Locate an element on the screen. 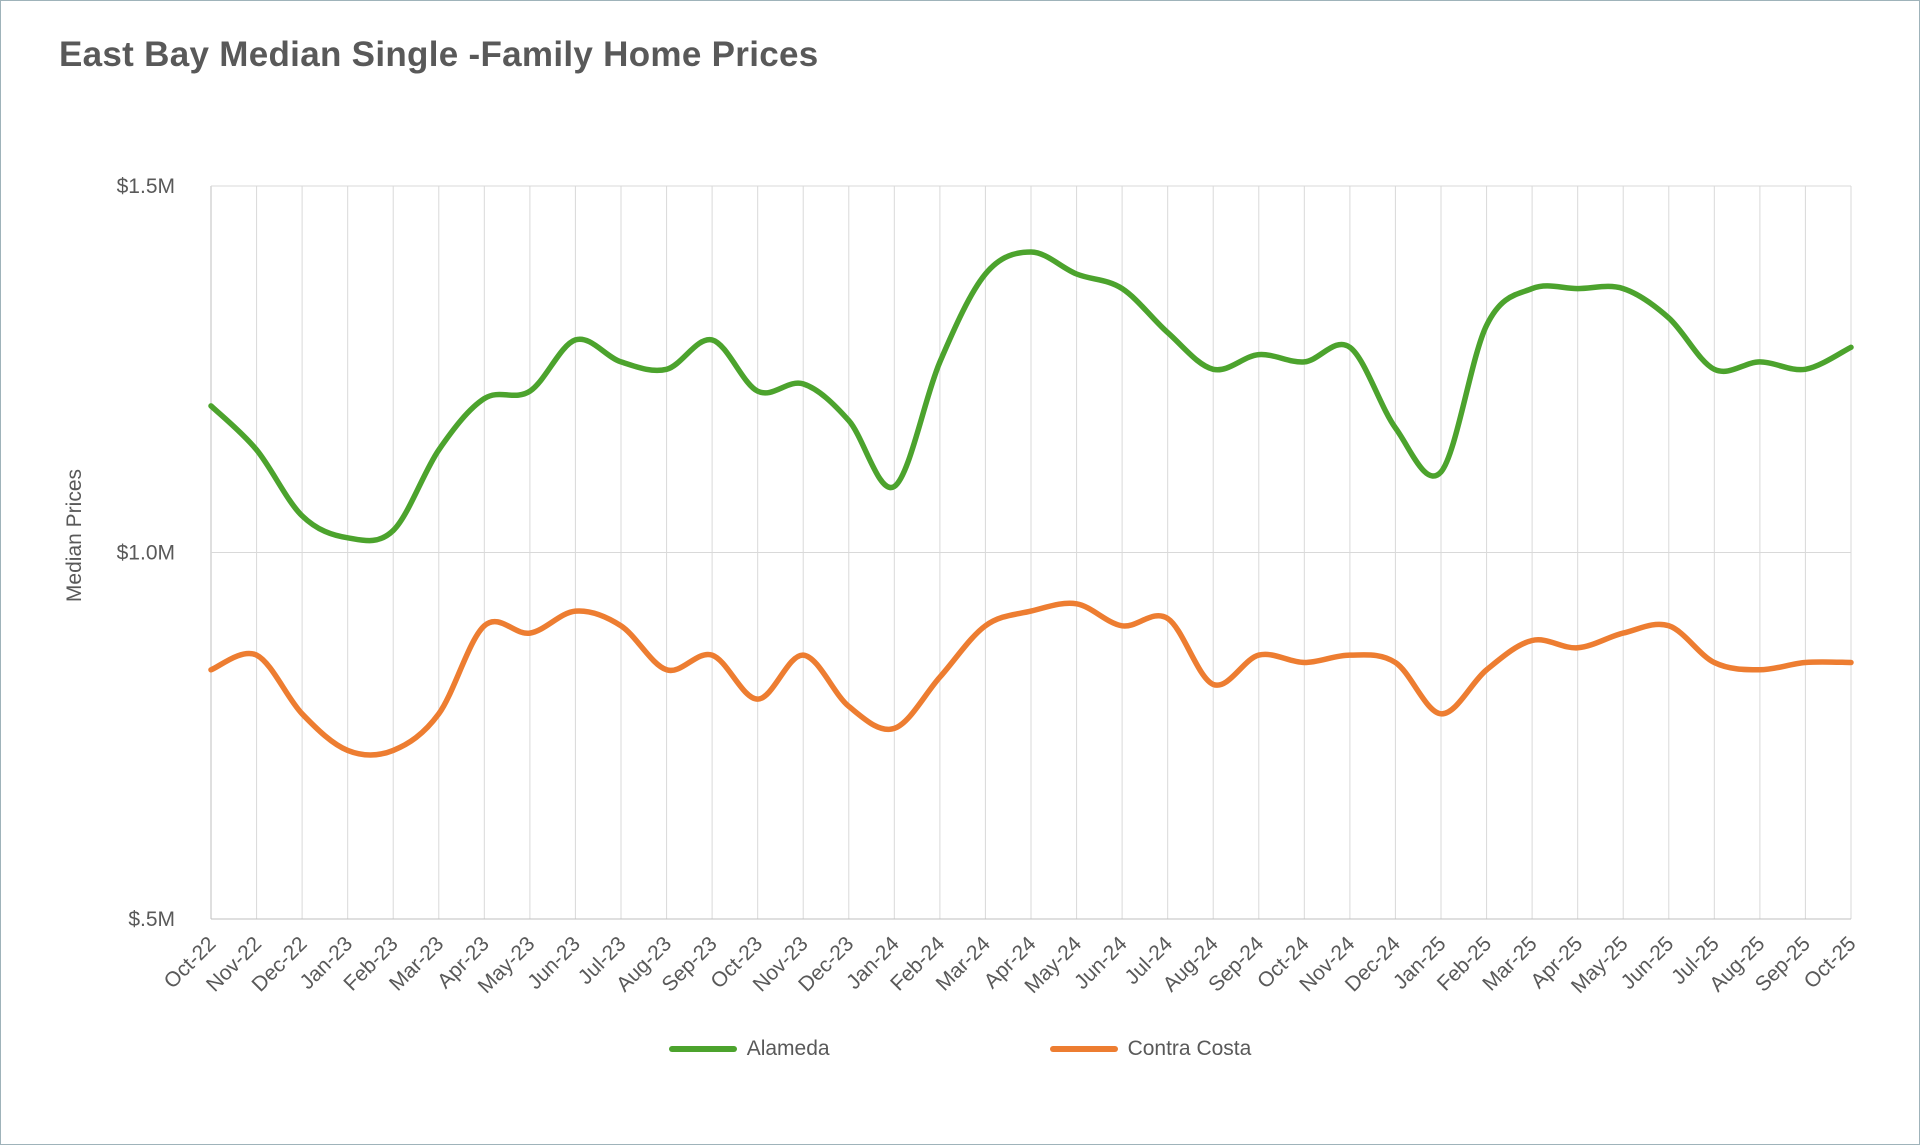 The width and height of the screenshot is (1920, 1145). y-axis-tick-label: $1.0M is located at coordinates (146, 553).